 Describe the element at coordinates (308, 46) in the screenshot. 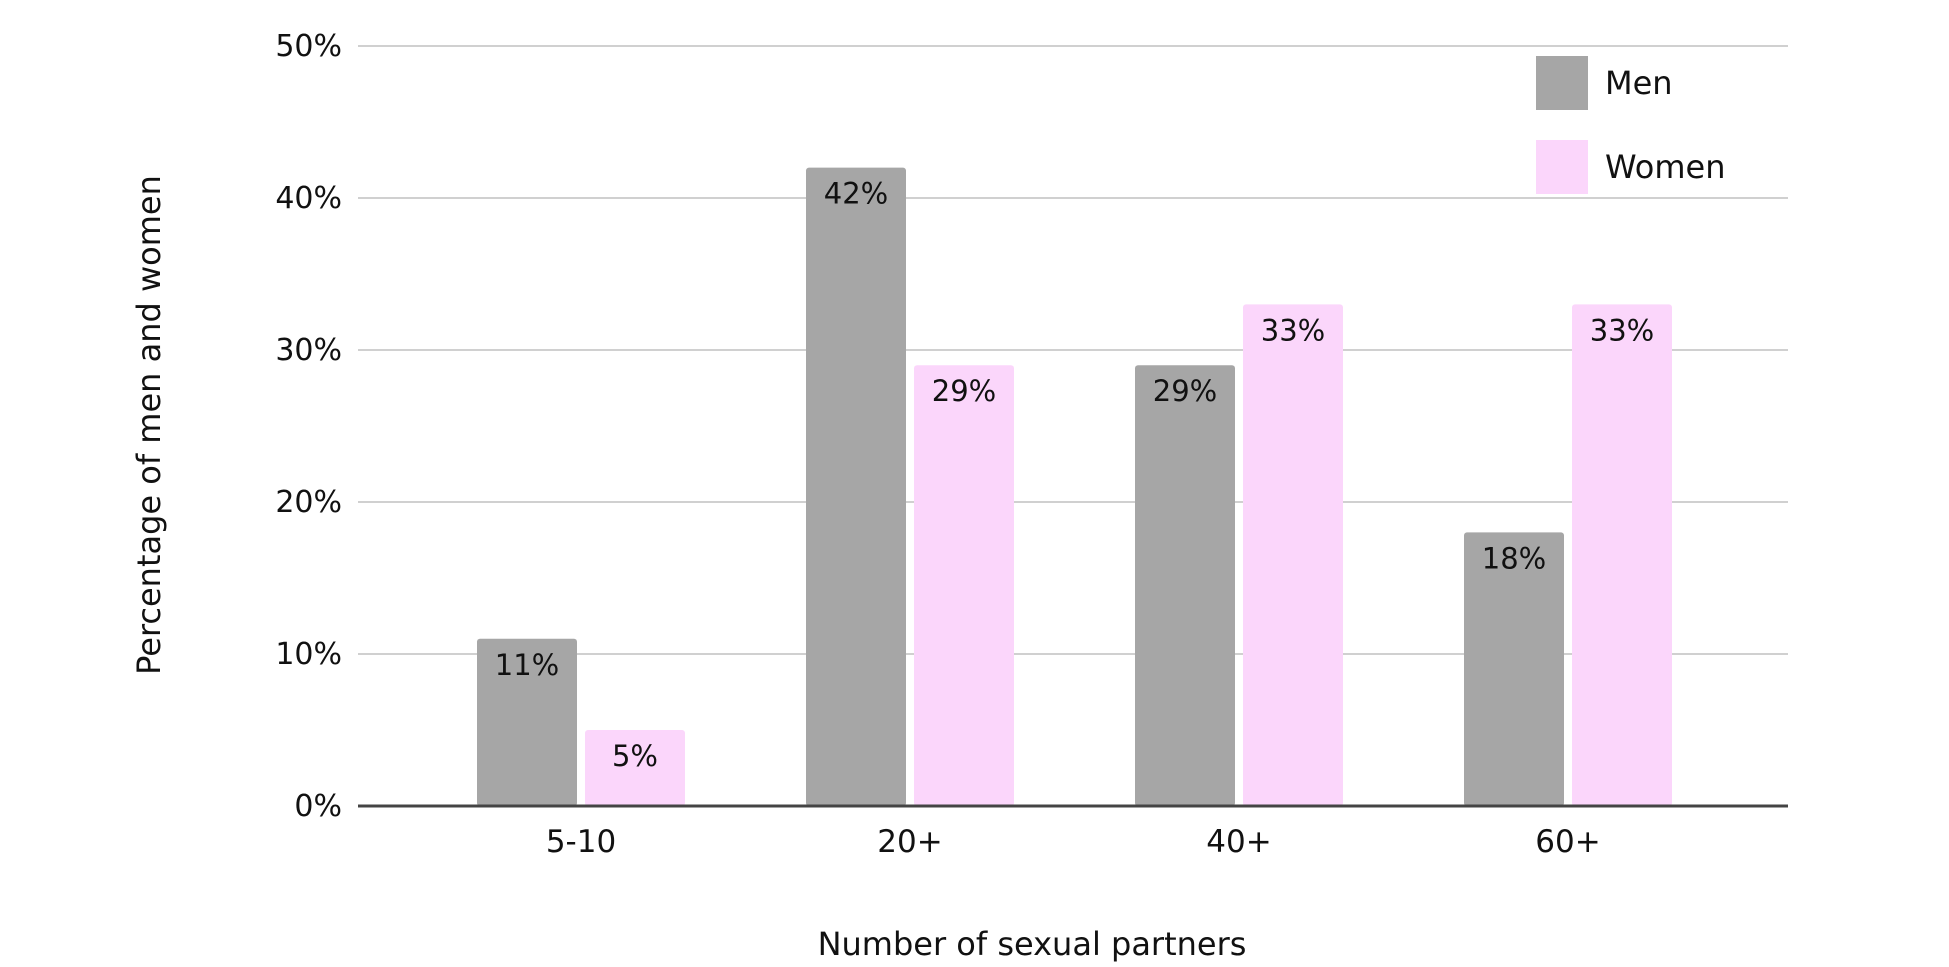

I see `y-tick-label: 50%` at that location.